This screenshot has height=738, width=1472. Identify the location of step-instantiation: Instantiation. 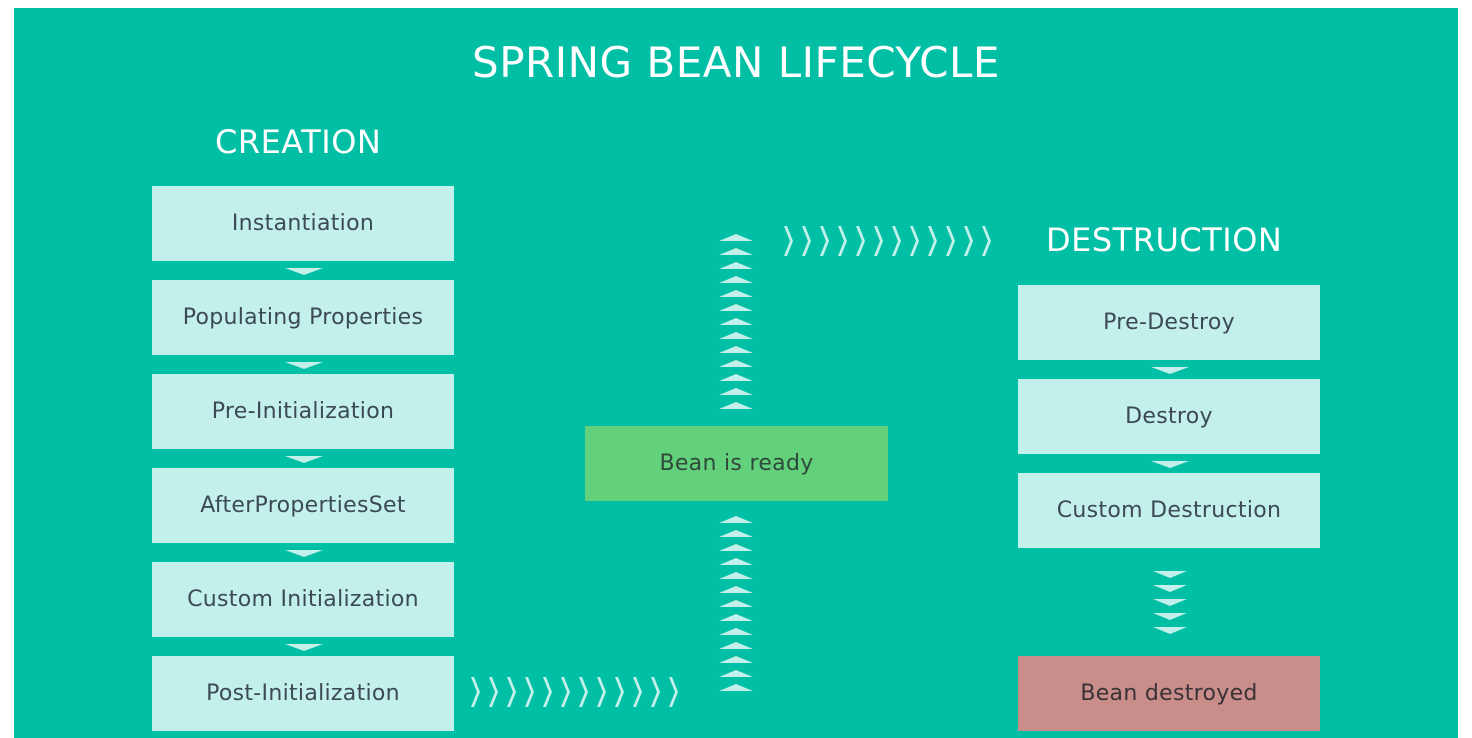
(303, 223).